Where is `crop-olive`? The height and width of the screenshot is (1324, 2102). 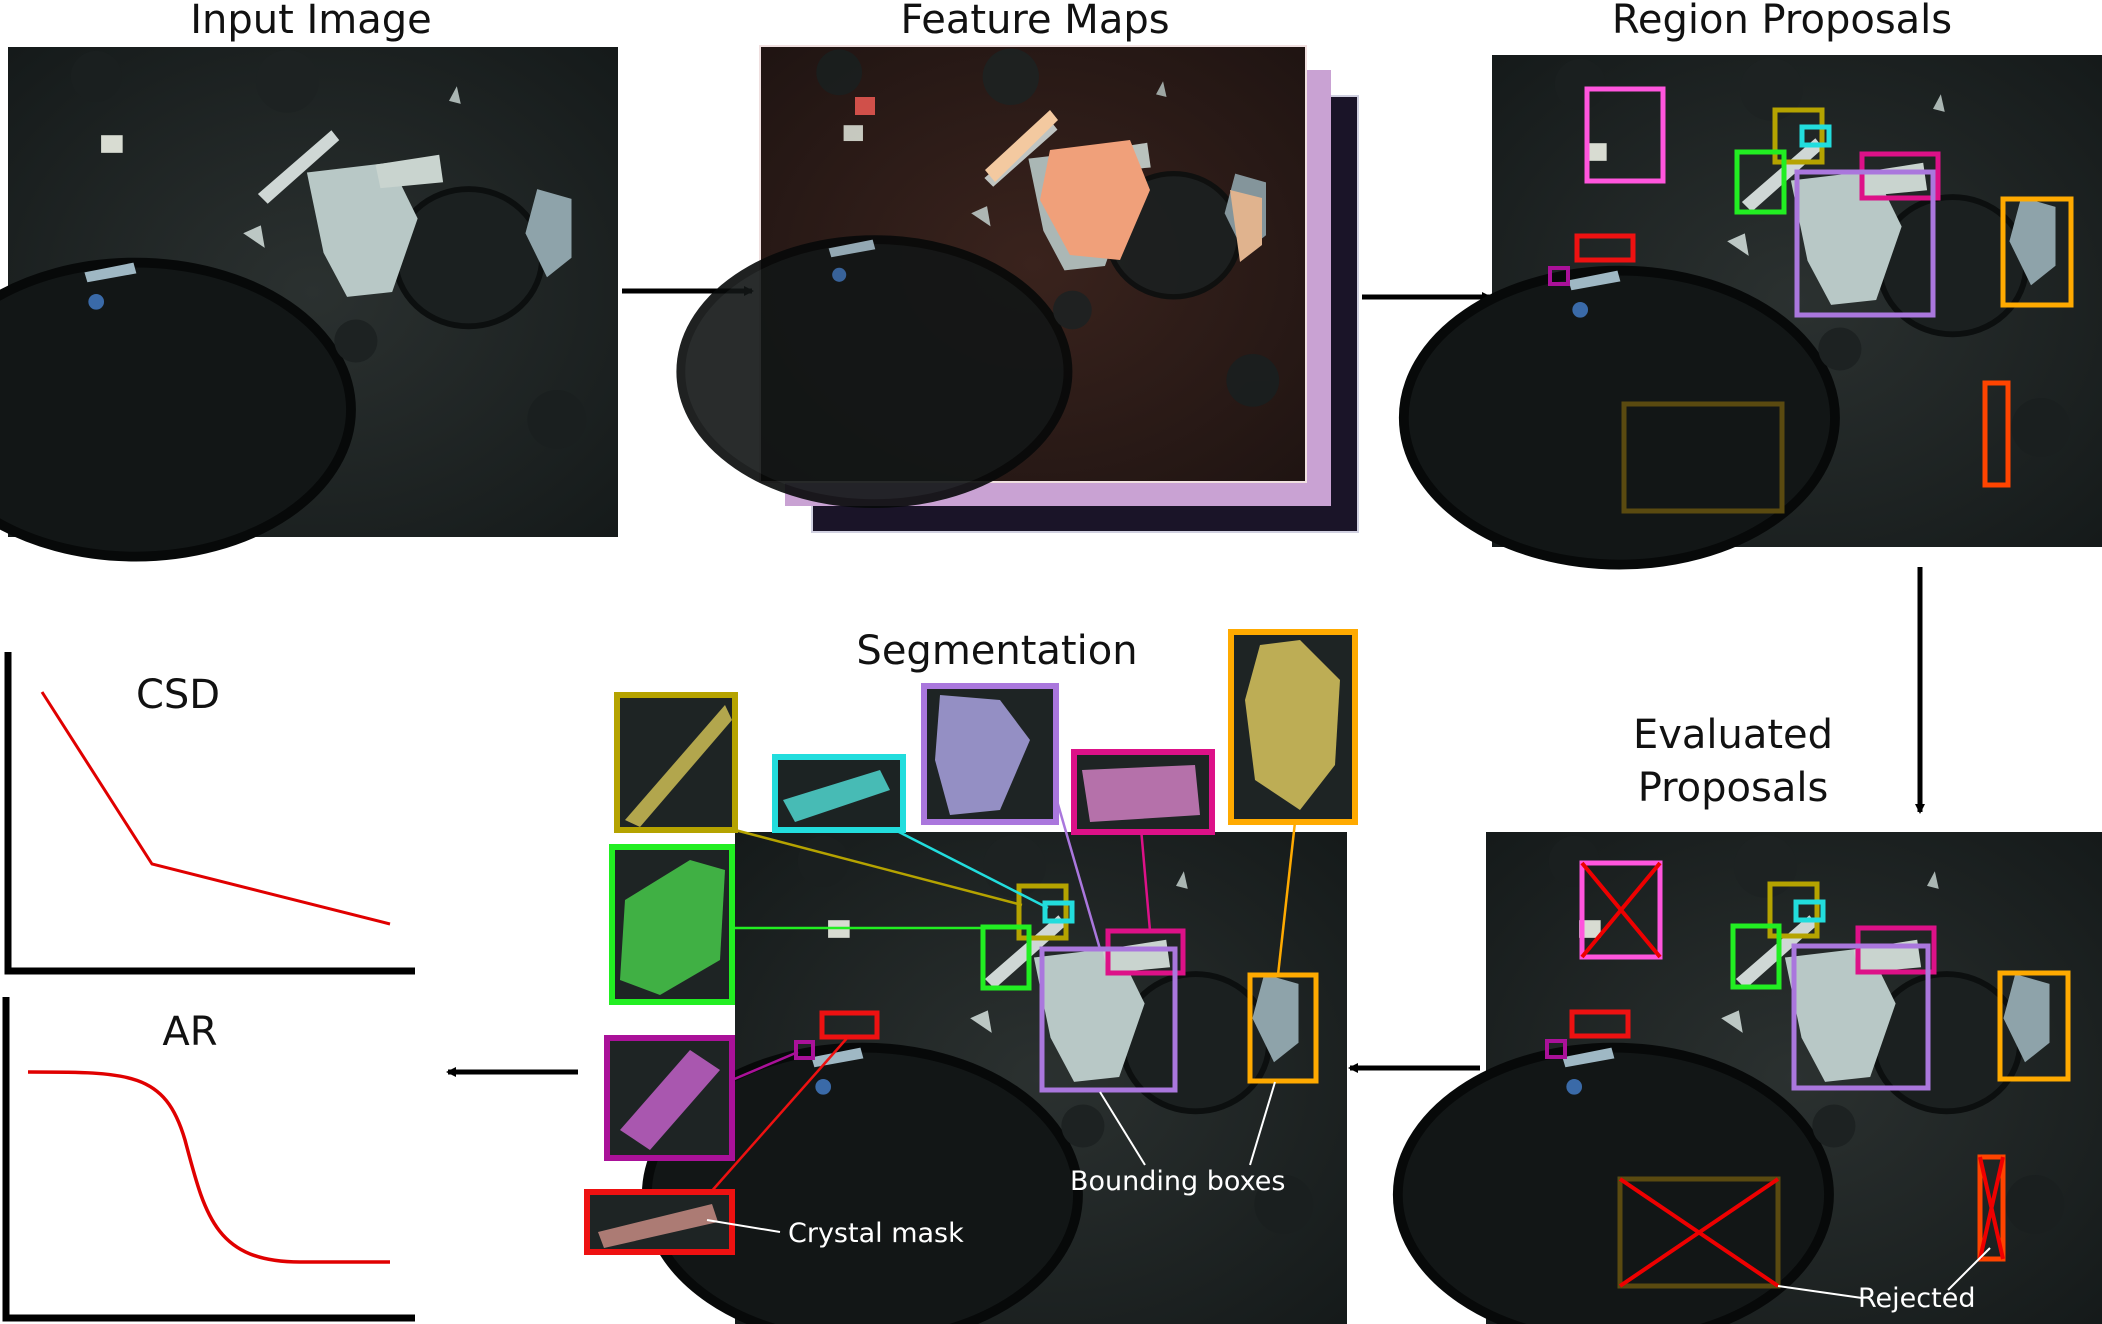
crop-olive is located at coordinates (676, 762).